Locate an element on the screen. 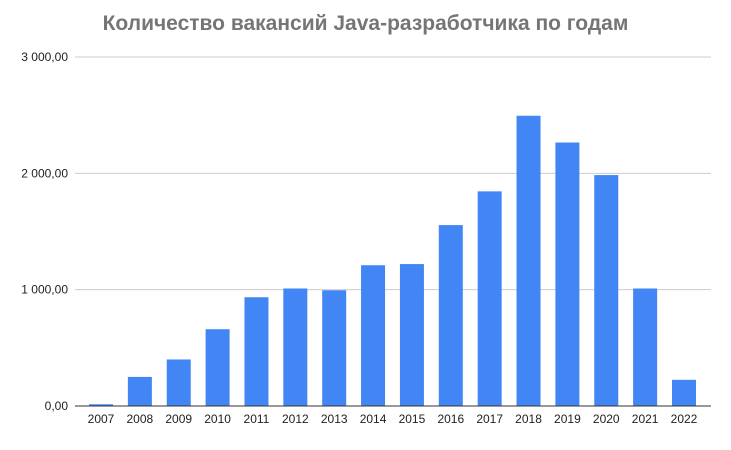 This screenshot has width=731, height=450. x-tick-label: 2021 is located at coordinates (645, 419).